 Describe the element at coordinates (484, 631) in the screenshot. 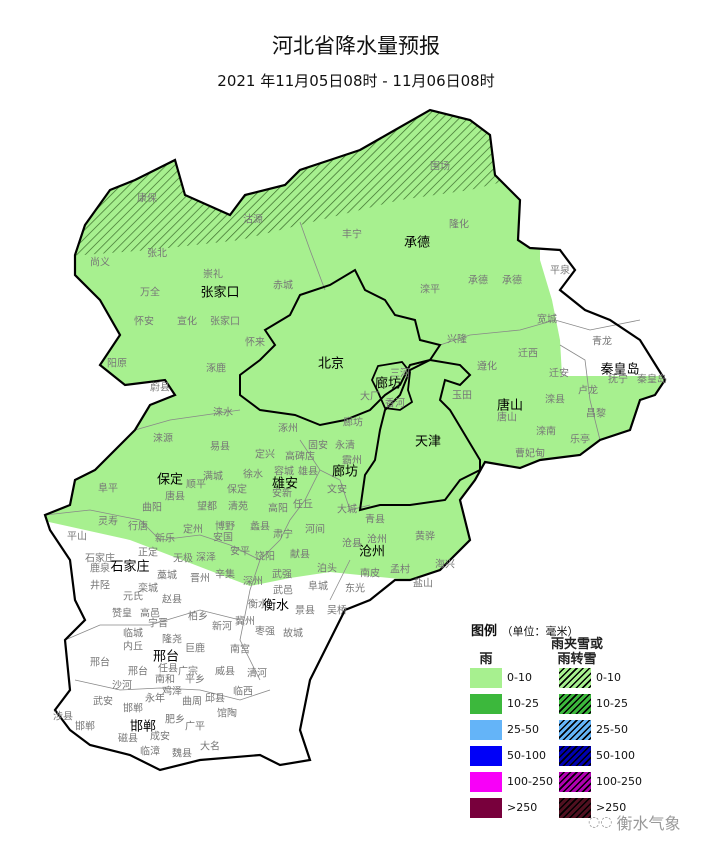

I see `legend-title-text: 图例` at that location.